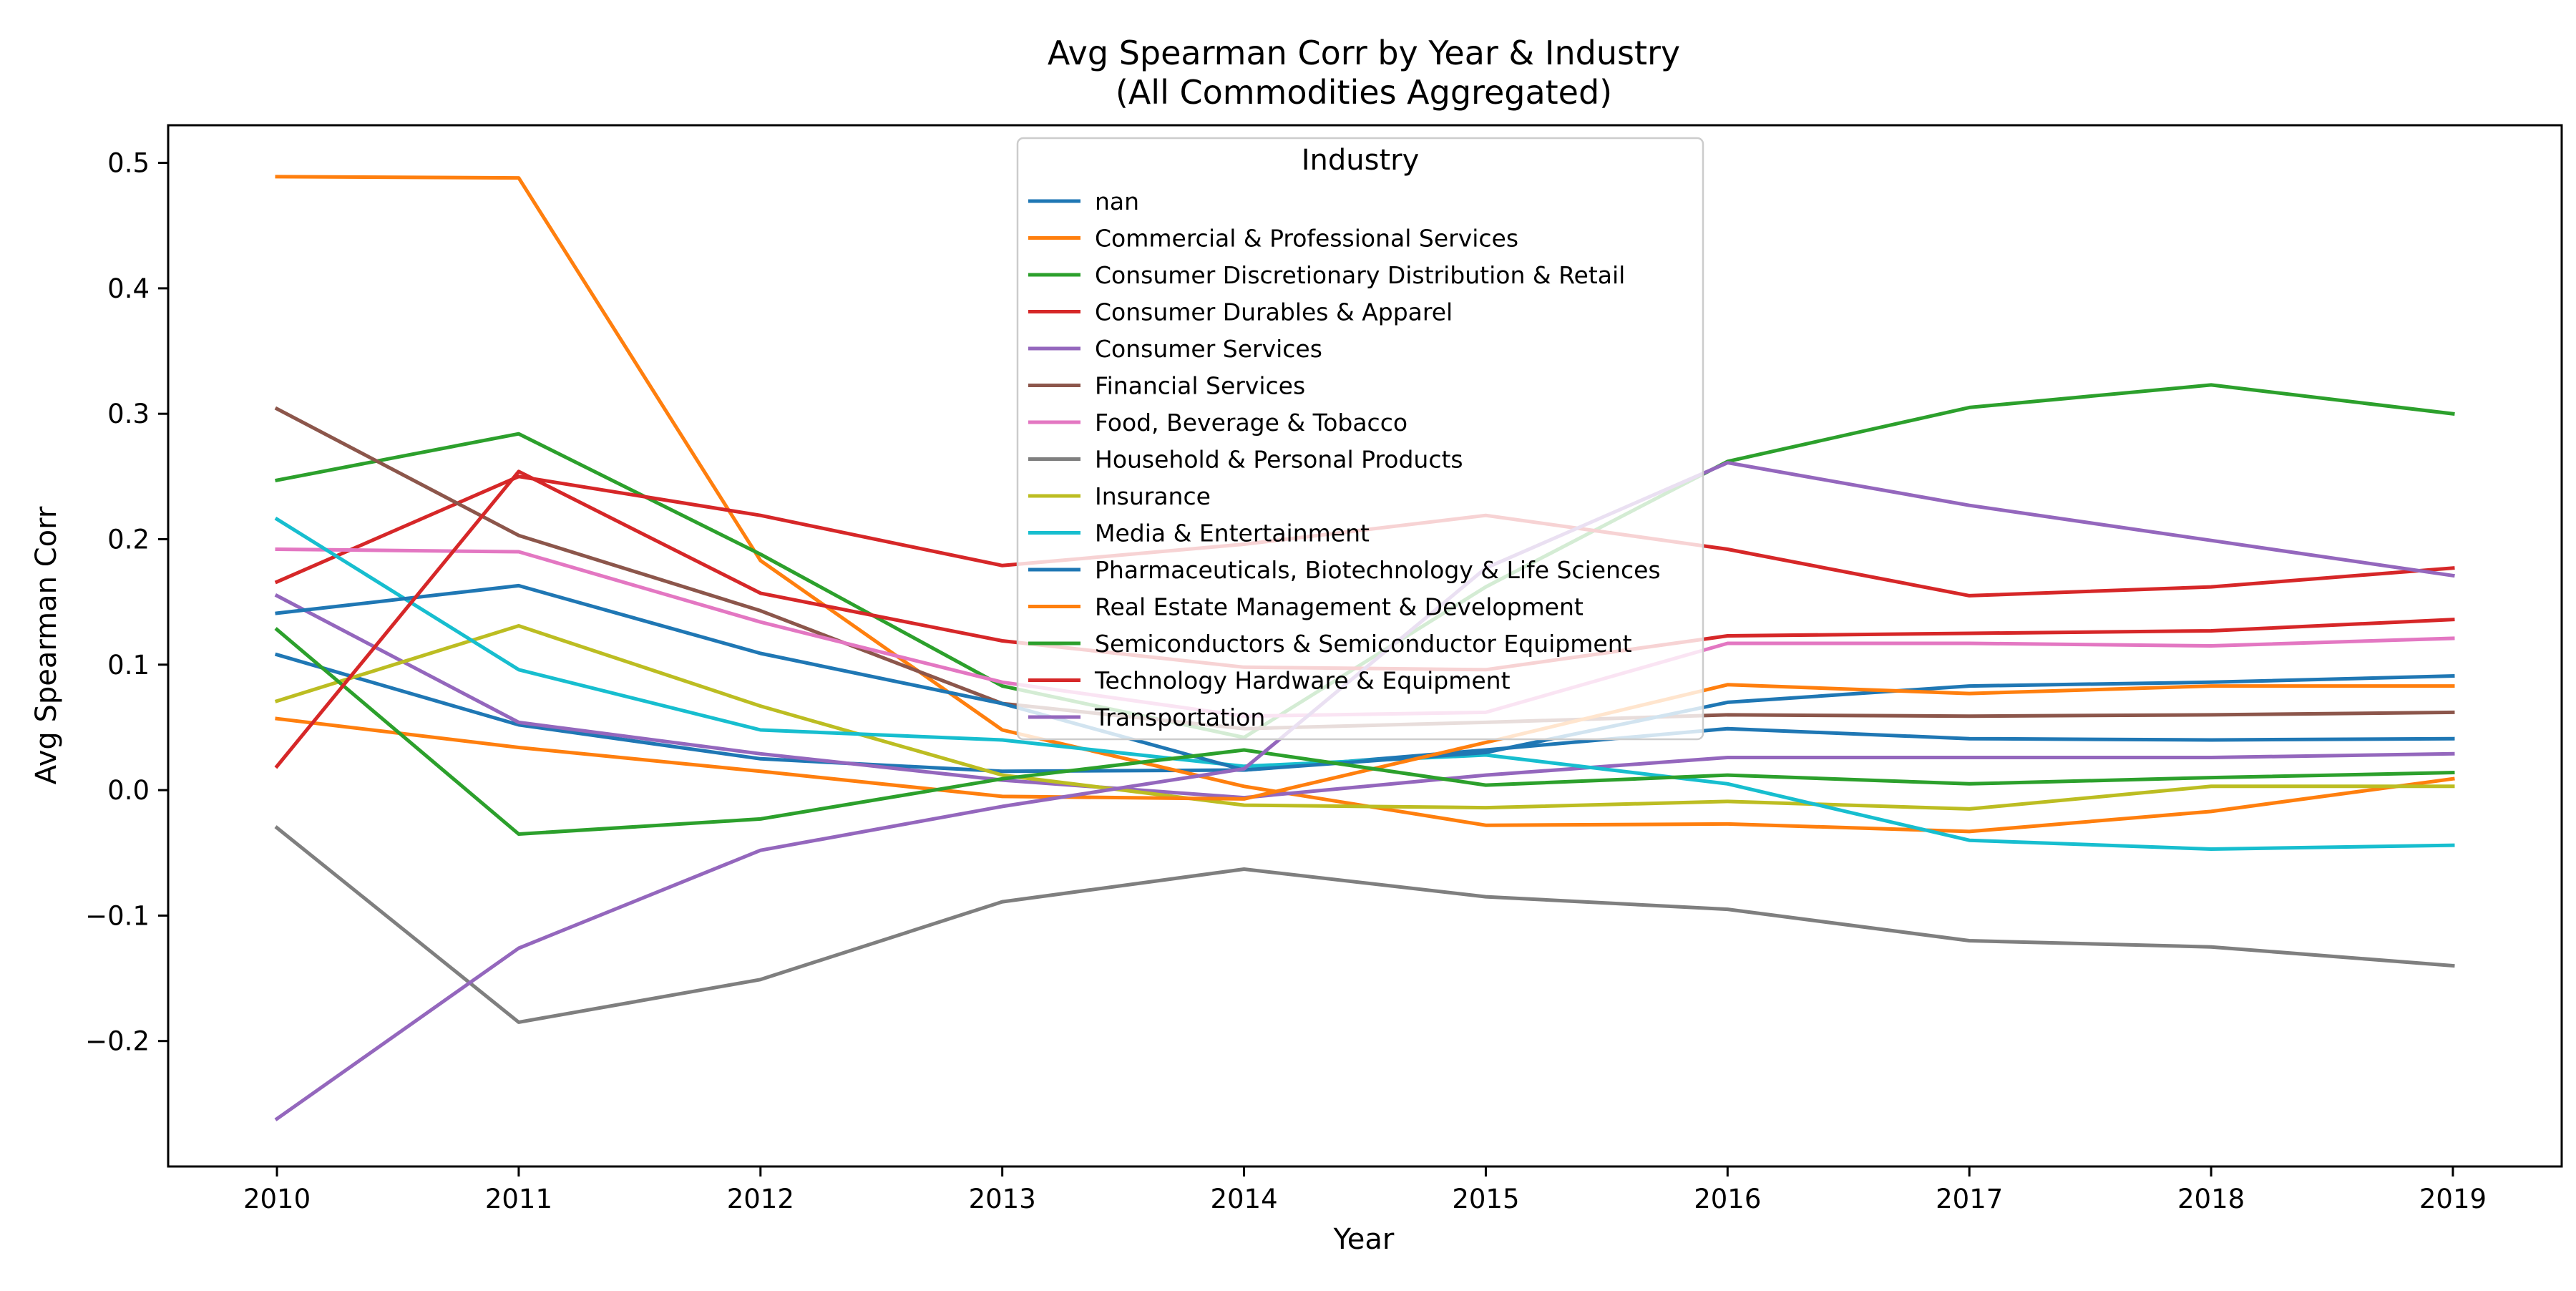 Image resolution: width=2576 pixels, height=1291 pixels. Describe the element at coordinates (128, 790) in the screenshot. I see `y-tick-label: 0.0` at that location.